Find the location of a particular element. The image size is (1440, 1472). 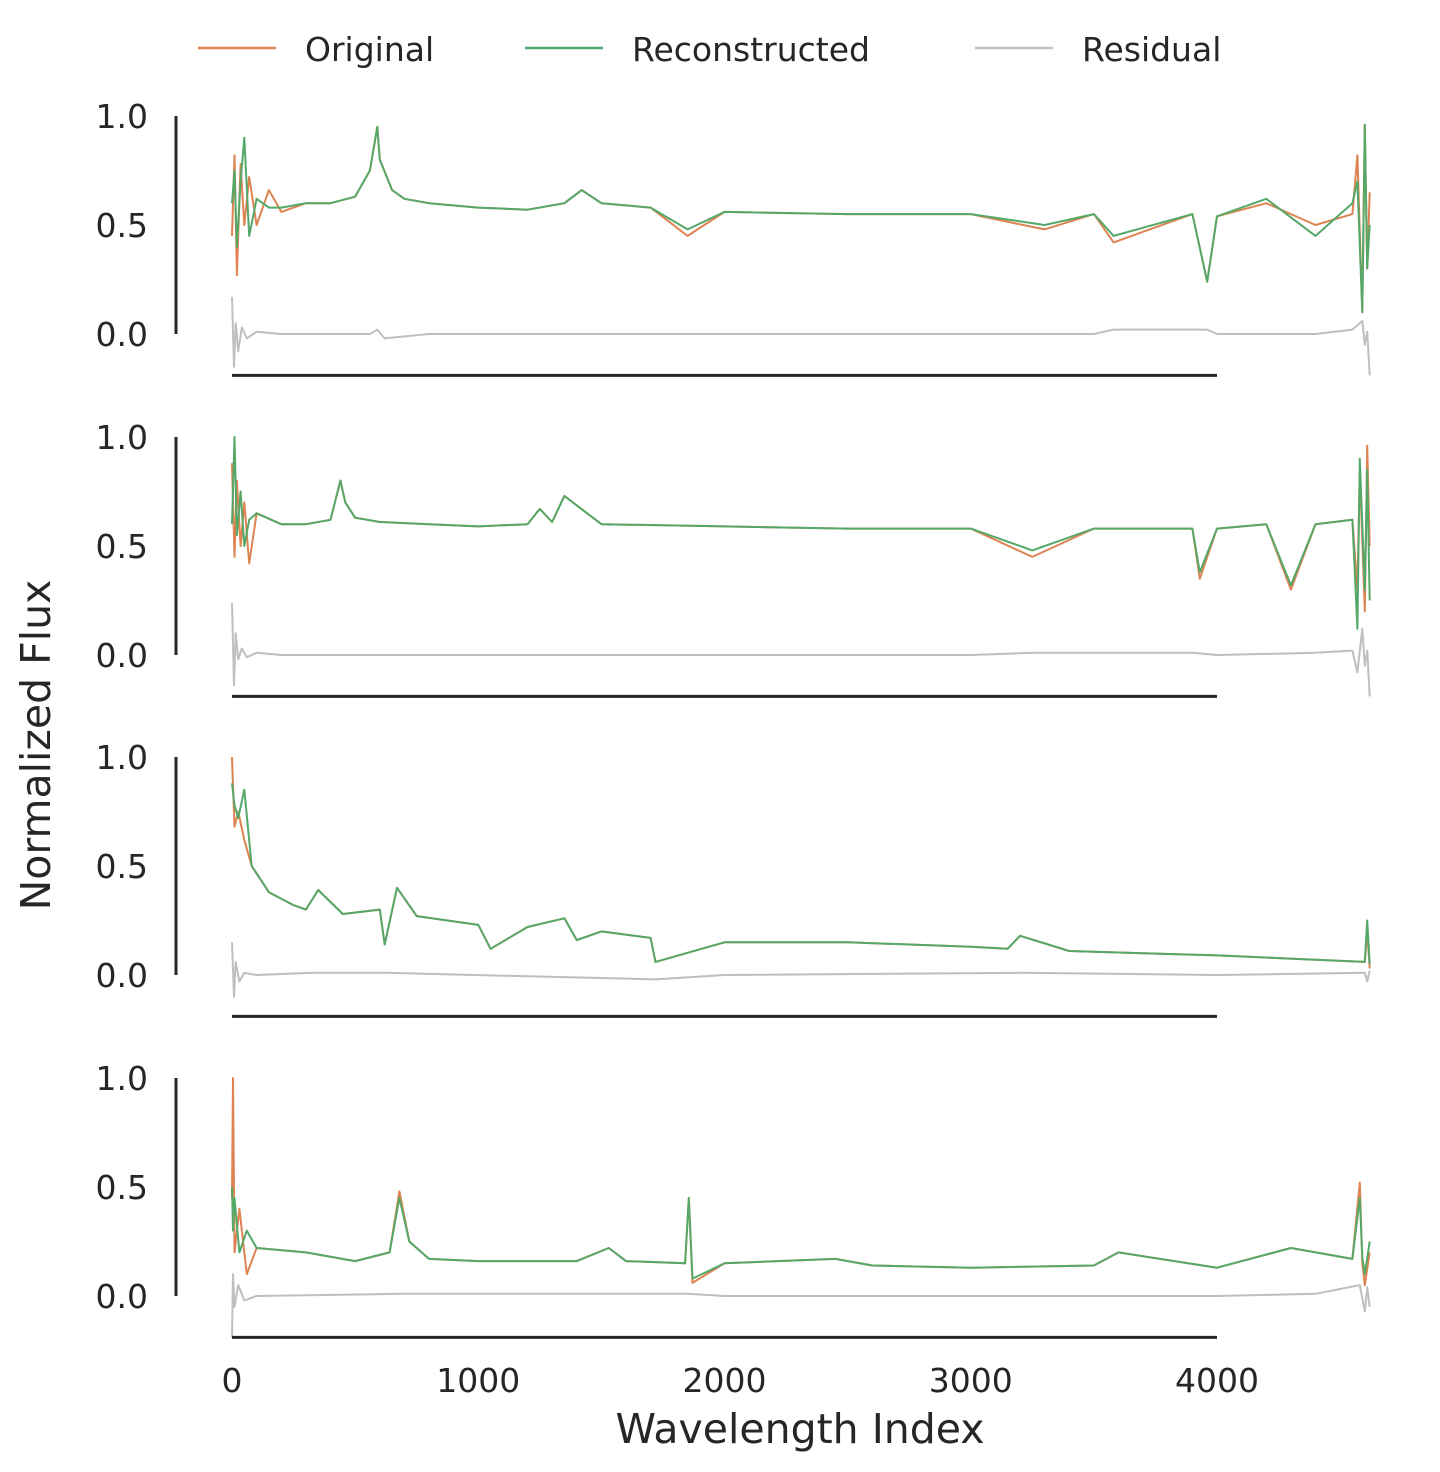

x-tick-labels: 0 1000 2000 3000 4000 is located at coordinates (740, 1380).